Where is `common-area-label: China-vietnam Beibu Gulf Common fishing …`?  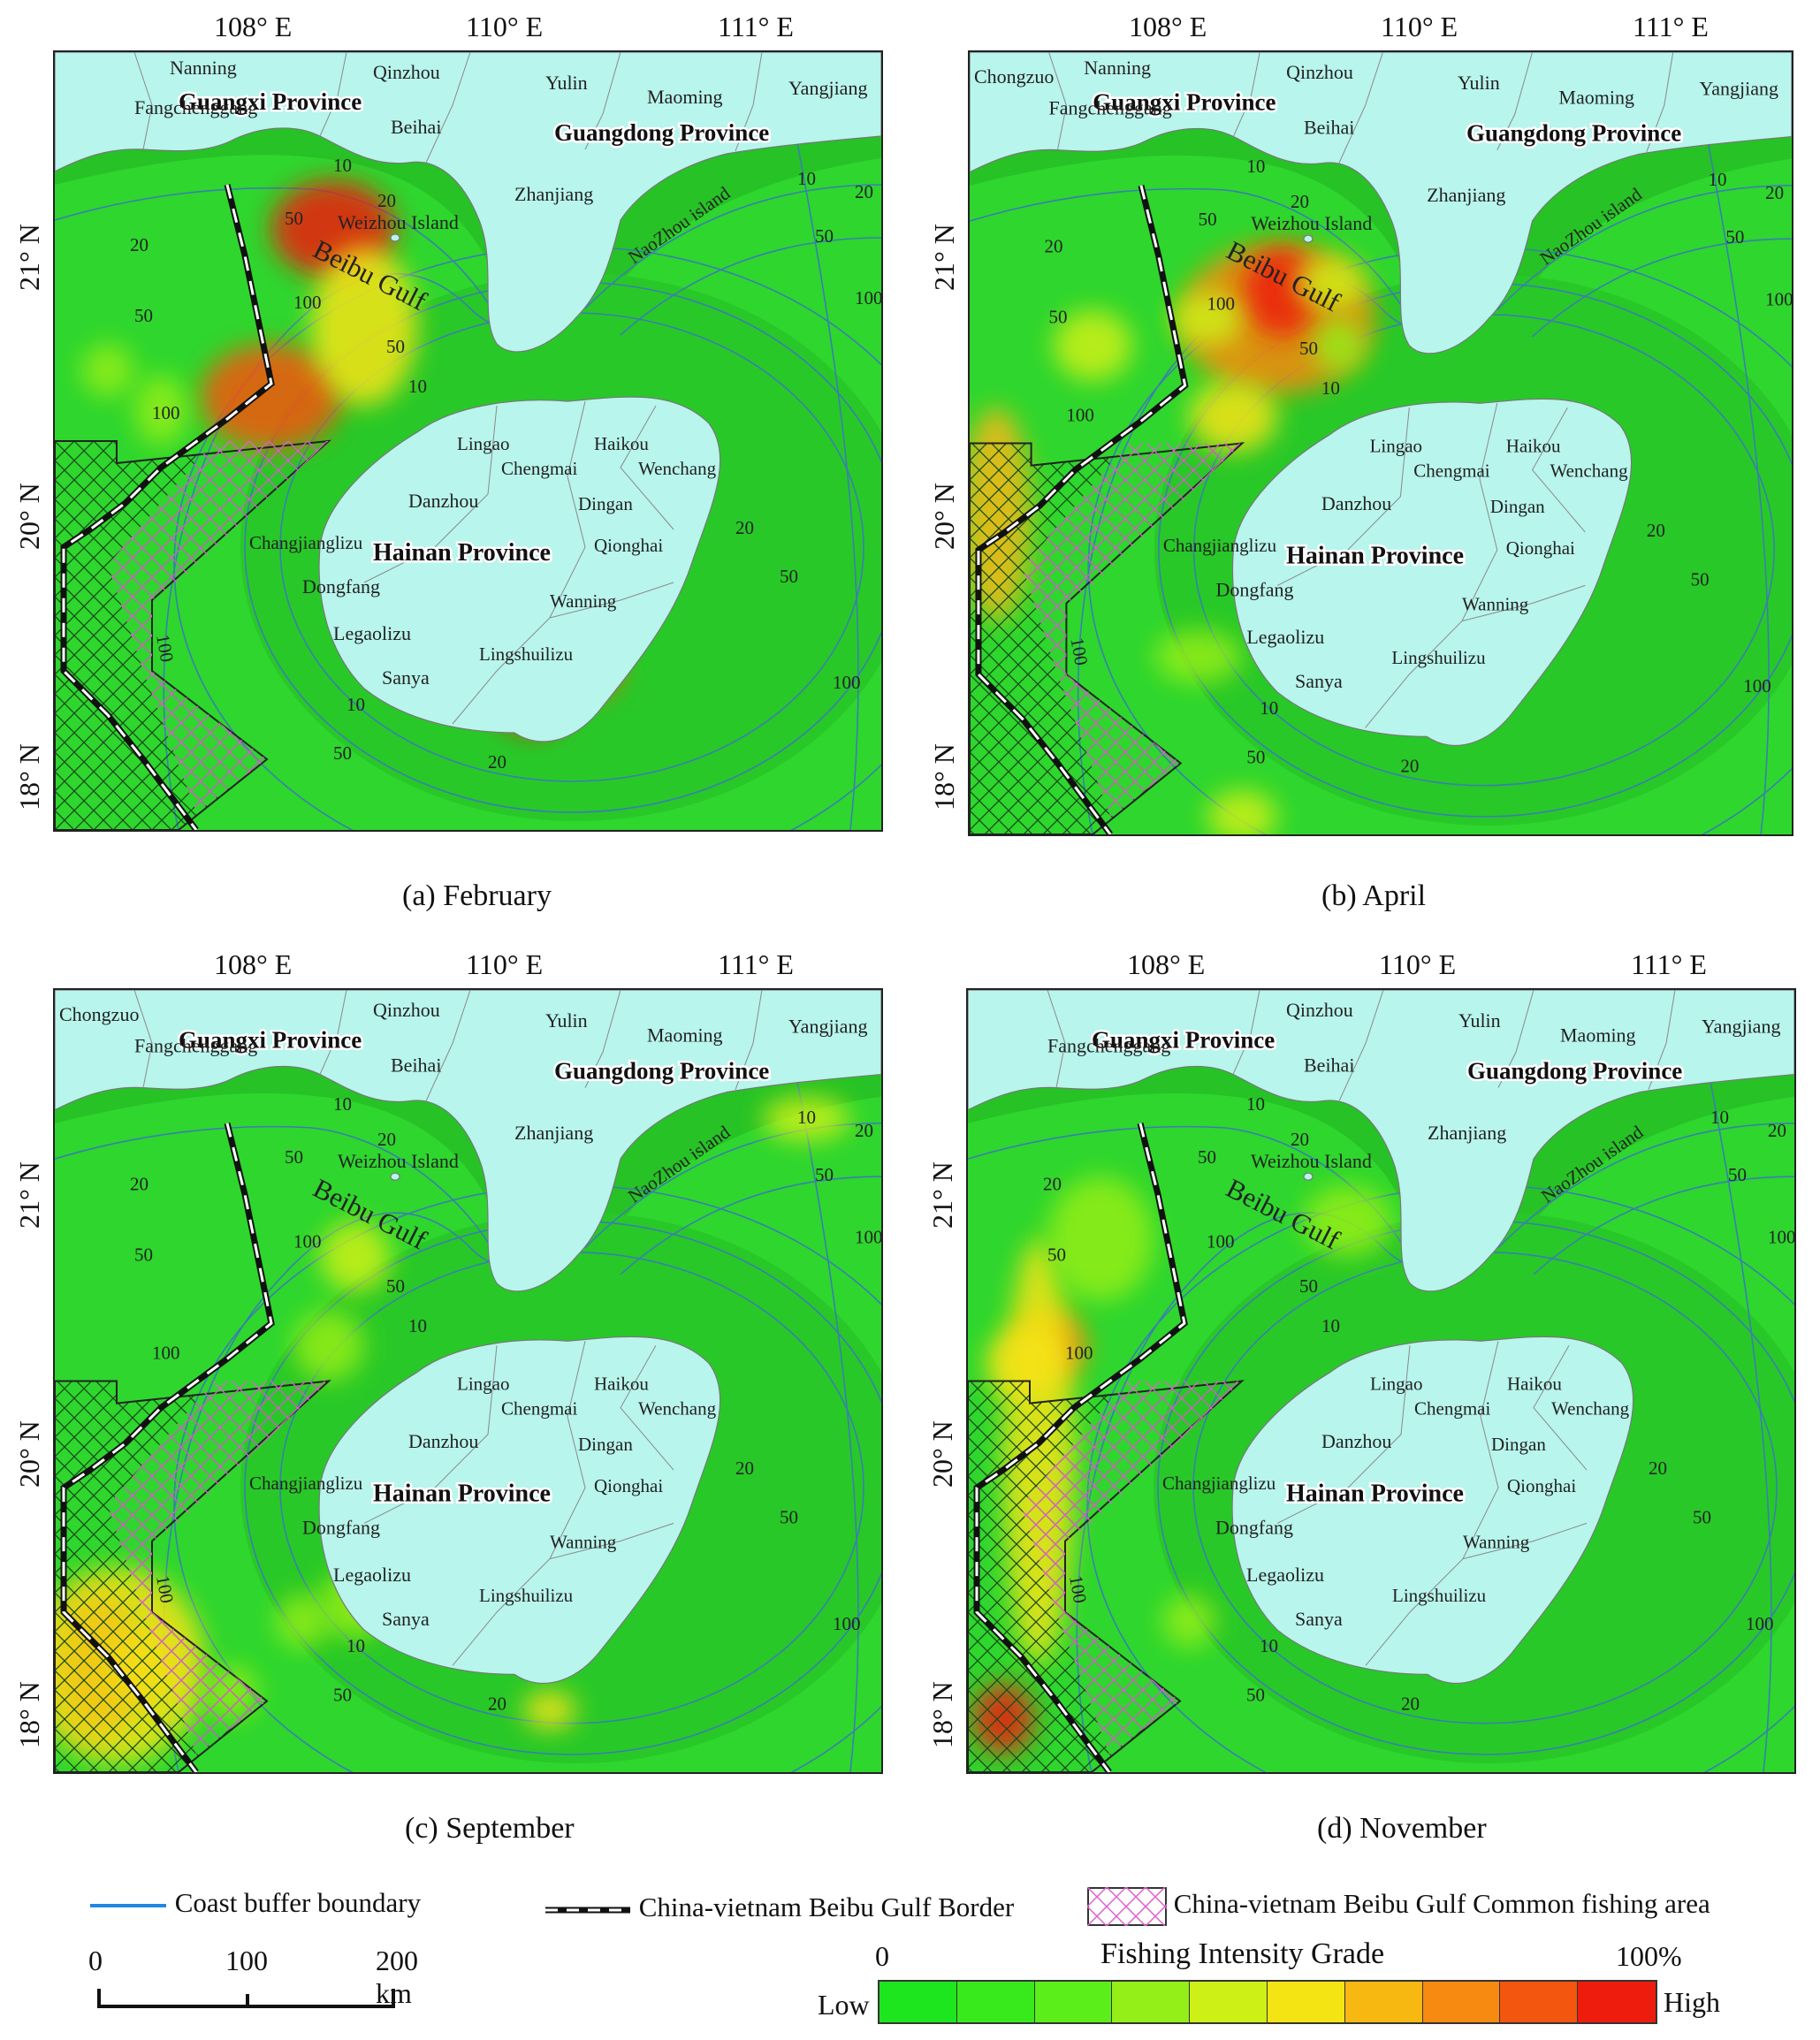
common-area-label: China-vietnam Beibu Gulf Common fishing … is located at coordinates (1441, 1904).